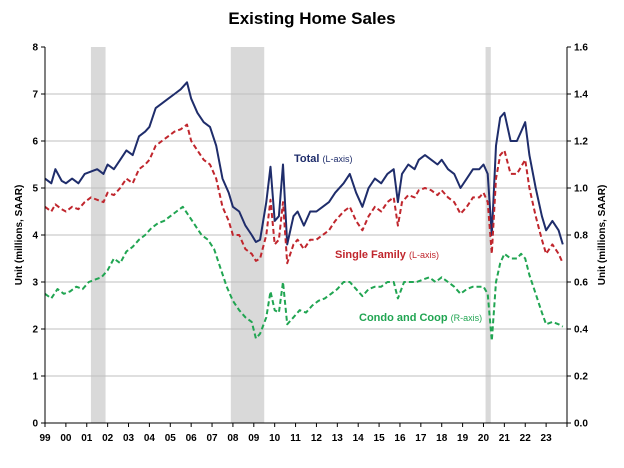 The image size is (624, 468). What do you see at coordinates (581, 95) in the screenshot?
I see `right-tick-label: 1.4` at bounding box center [581, 95].